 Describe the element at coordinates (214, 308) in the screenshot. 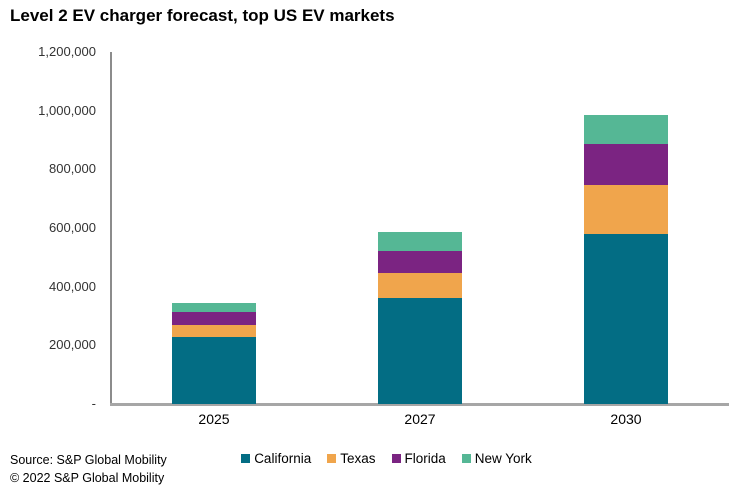

I see `bar-segment-2025-new-york` at that location.